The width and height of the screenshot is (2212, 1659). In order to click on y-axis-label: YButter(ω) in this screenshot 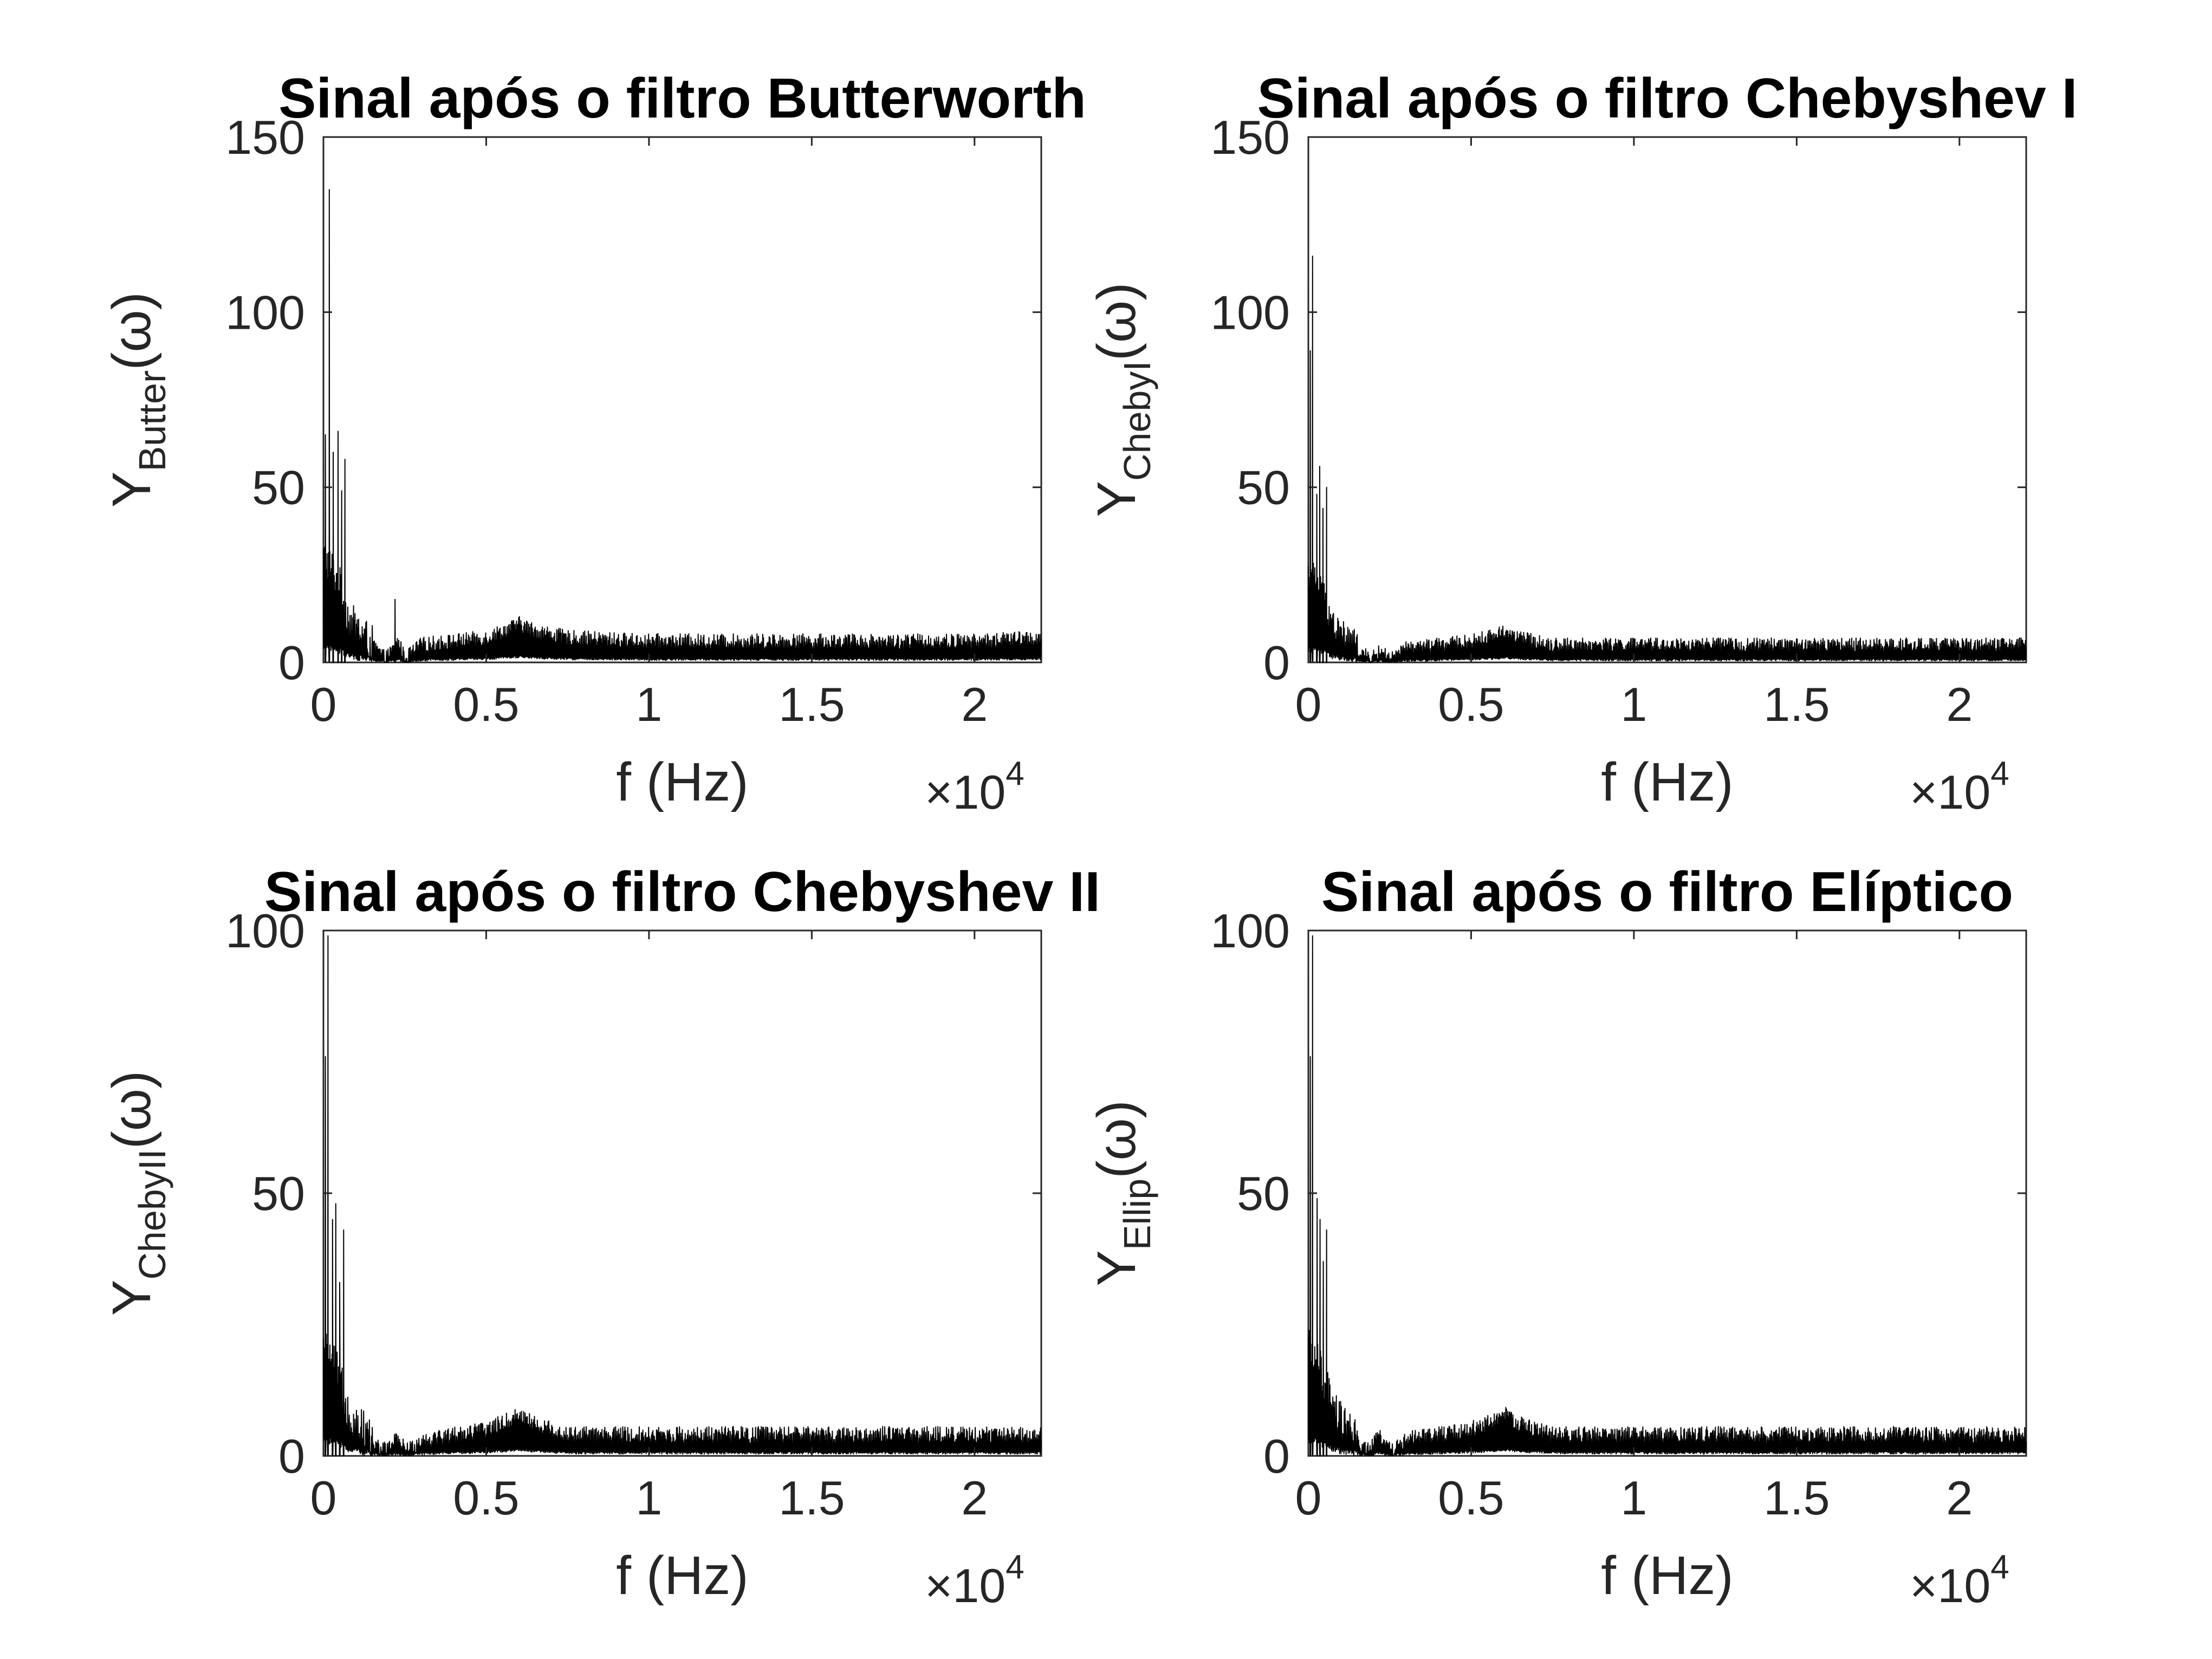, I will do `click(137, 400)`.